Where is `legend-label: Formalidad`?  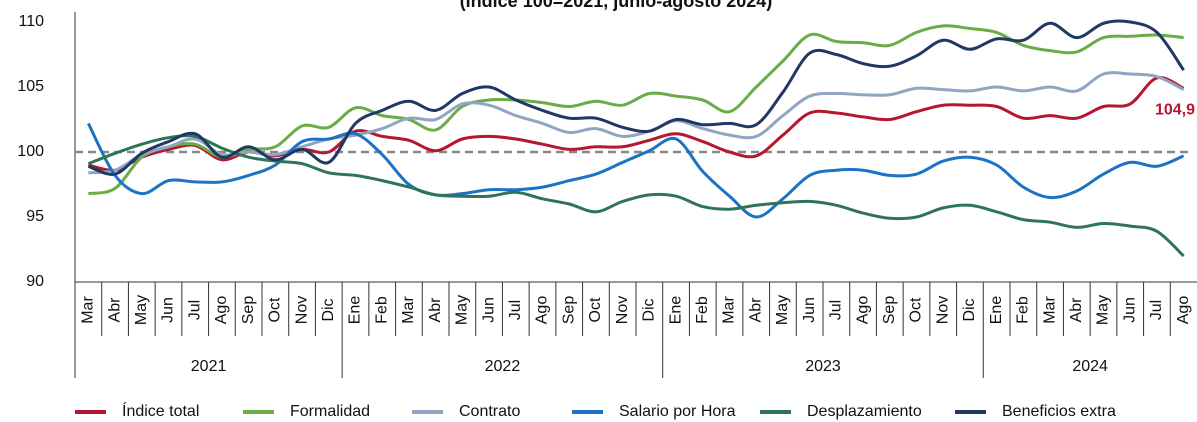 legend-label: Formalidad is located at coordinates (330, 411).